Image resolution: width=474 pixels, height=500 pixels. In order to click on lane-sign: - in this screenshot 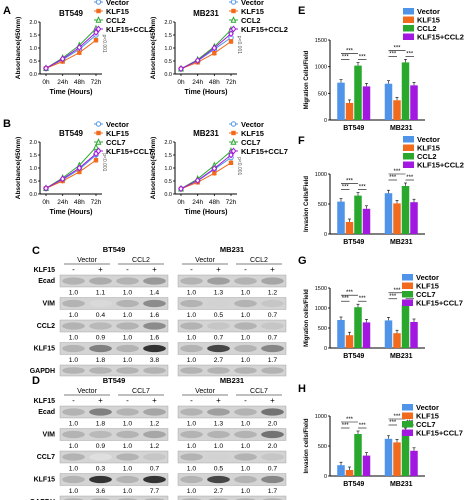, I will do `click(245, 269)`.